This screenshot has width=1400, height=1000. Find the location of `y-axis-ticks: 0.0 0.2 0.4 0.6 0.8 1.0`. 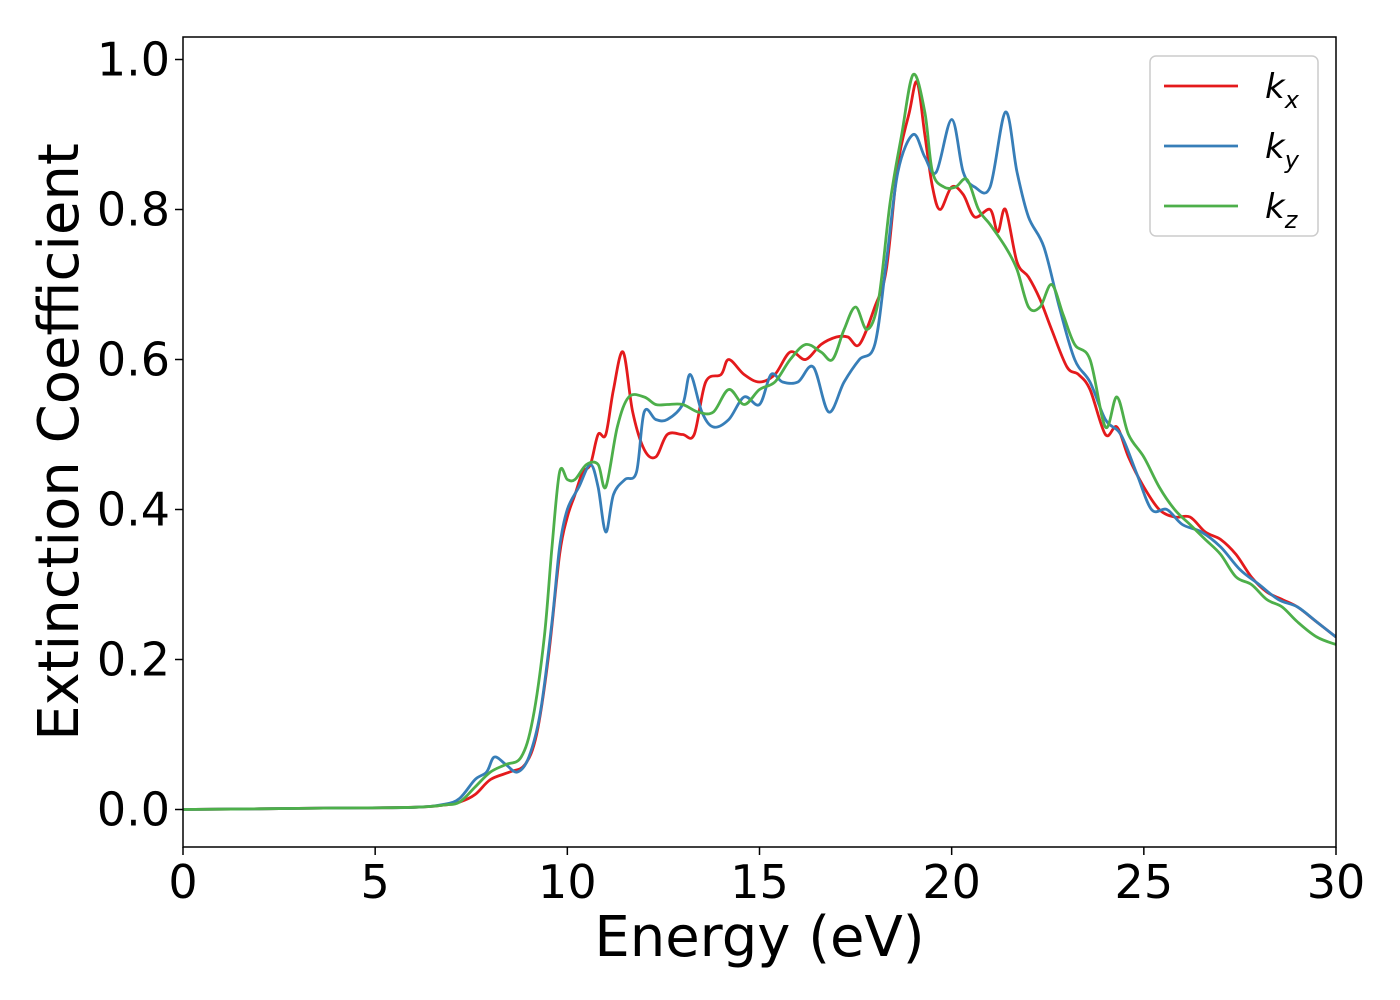

y-axis-ticks: 0.0 0.2 0.4 0.6 0.8 1.0 is located at coordinates (140, 435).